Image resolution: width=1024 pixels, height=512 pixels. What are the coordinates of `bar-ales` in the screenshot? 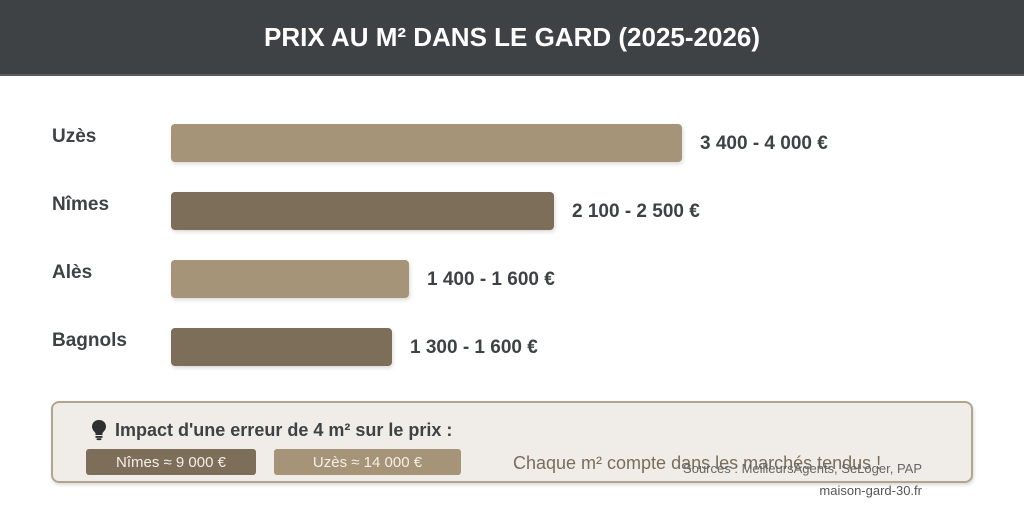 It's located at (290, 279).